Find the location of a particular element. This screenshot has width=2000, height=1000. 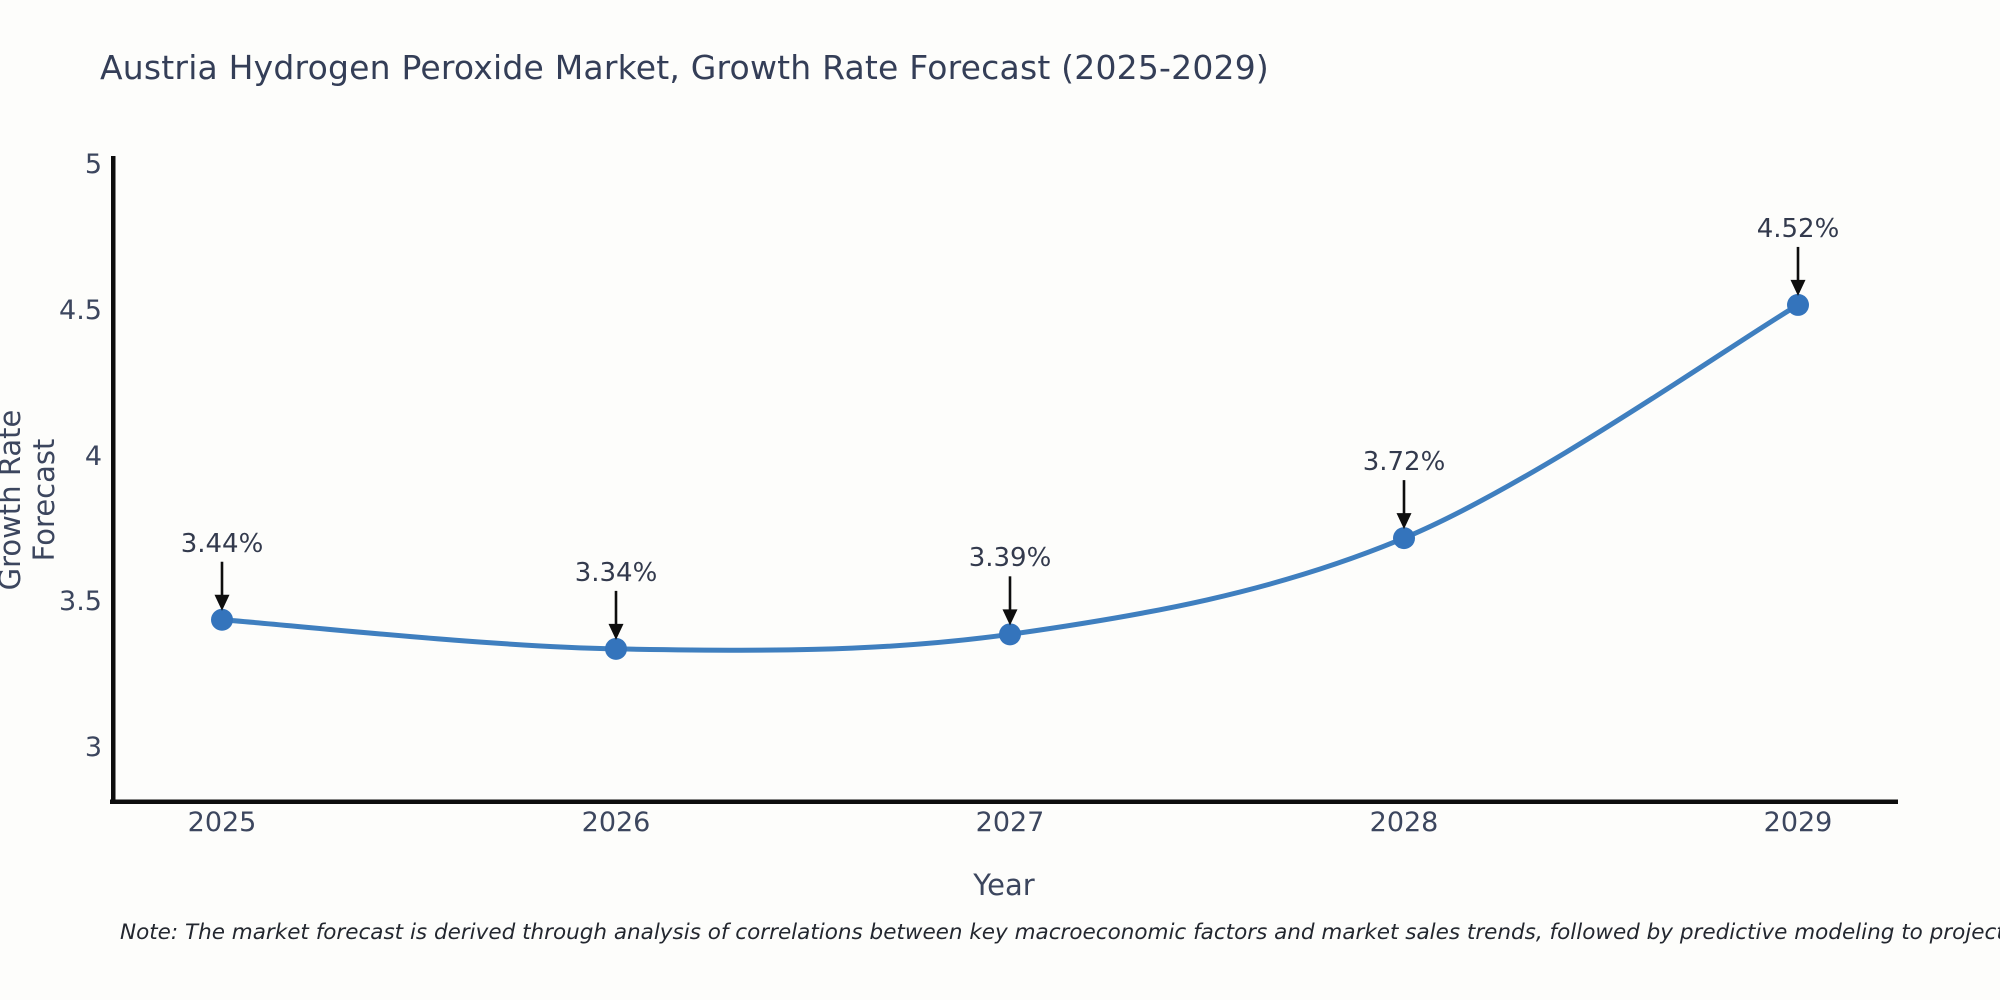

y-axis-title: Growth Rate Forecast is located at coordinates (30, 500).